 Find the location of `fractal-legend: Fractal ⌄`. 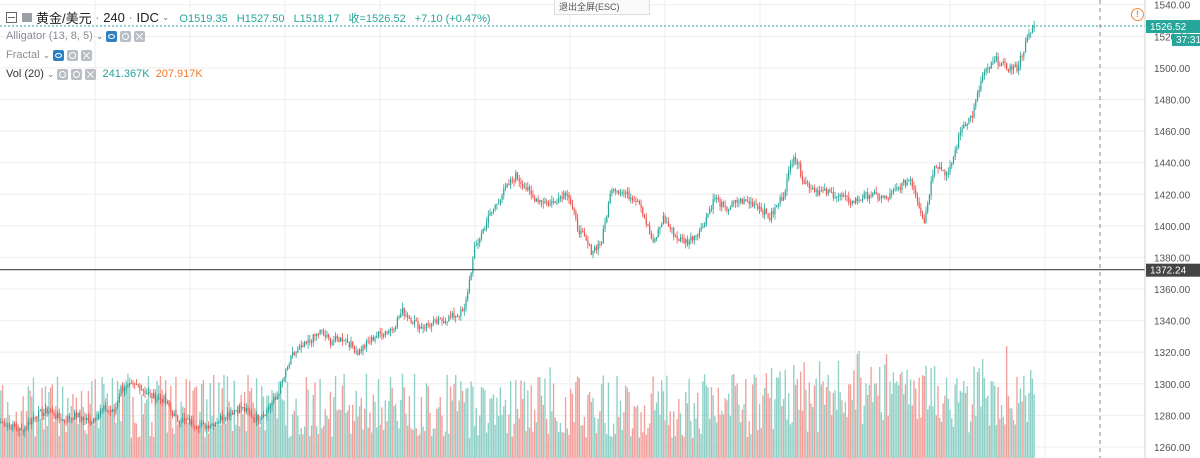

fractal-legend: Fractal ⌄ is located at coordinates (49, 55).